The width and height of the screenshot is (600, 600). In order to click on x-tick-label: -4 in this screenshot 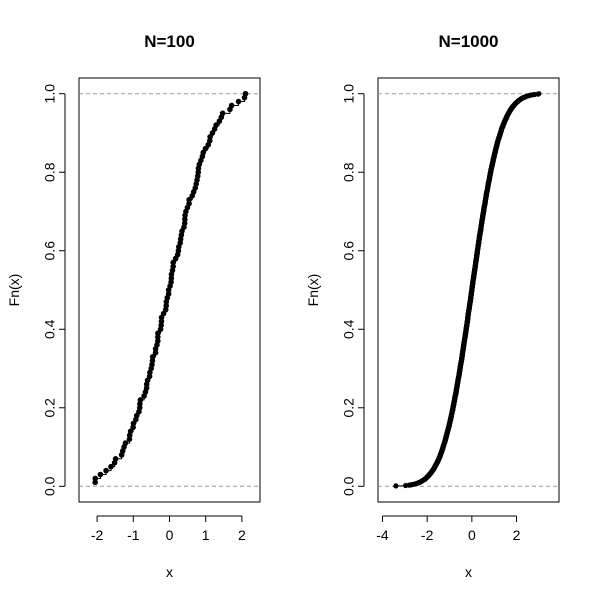, I will do `click(382, 535)`.